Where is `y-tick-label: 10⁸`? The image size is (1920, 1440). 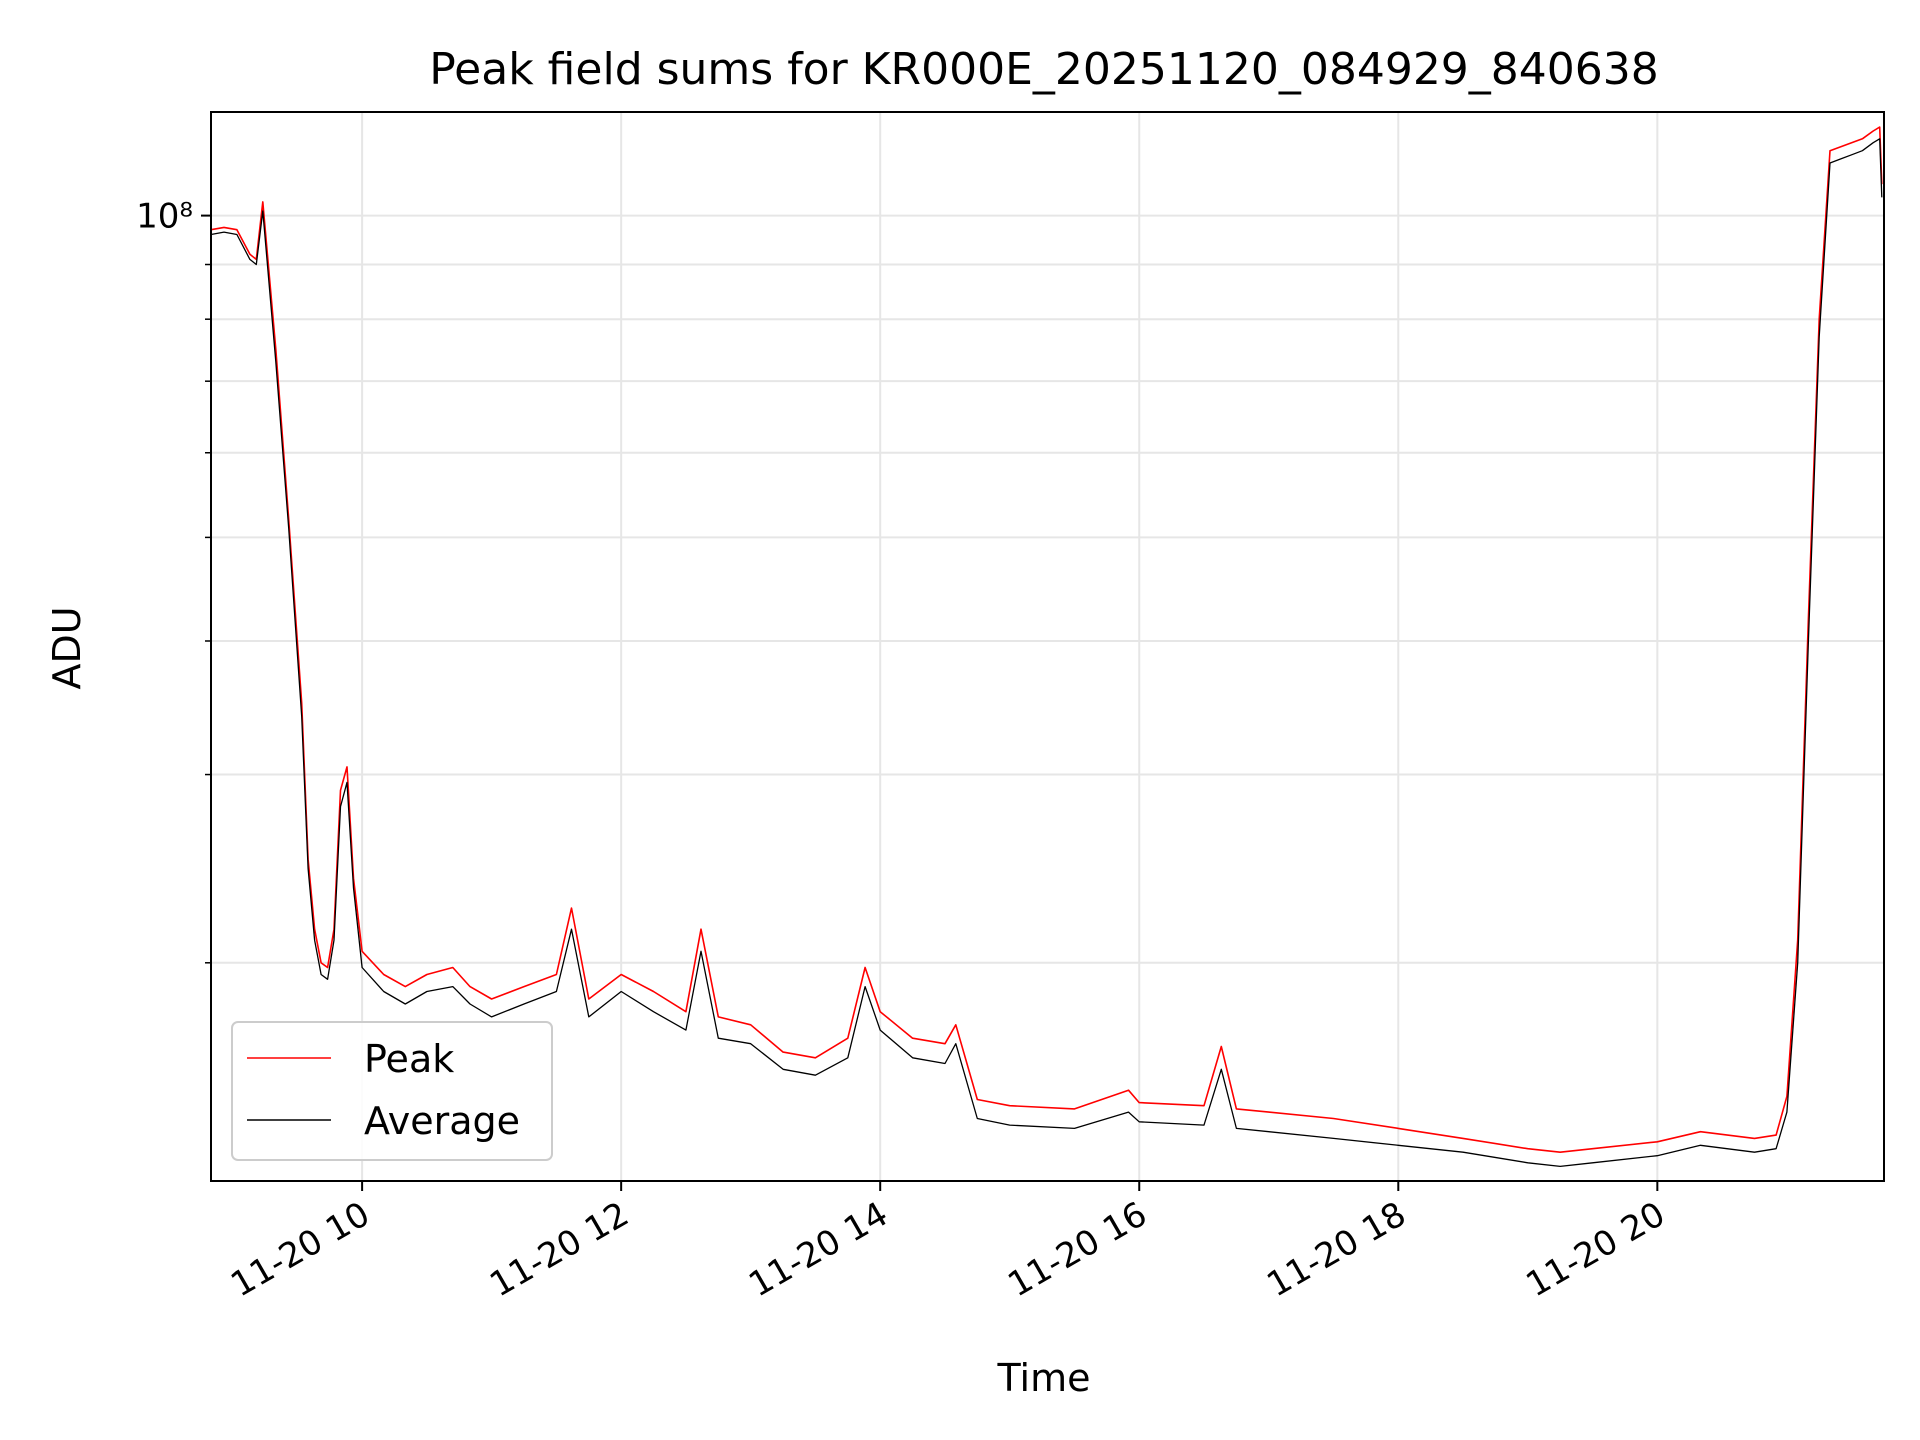
y-tick-label: 10⁸ is located at coordinates (164, 217).